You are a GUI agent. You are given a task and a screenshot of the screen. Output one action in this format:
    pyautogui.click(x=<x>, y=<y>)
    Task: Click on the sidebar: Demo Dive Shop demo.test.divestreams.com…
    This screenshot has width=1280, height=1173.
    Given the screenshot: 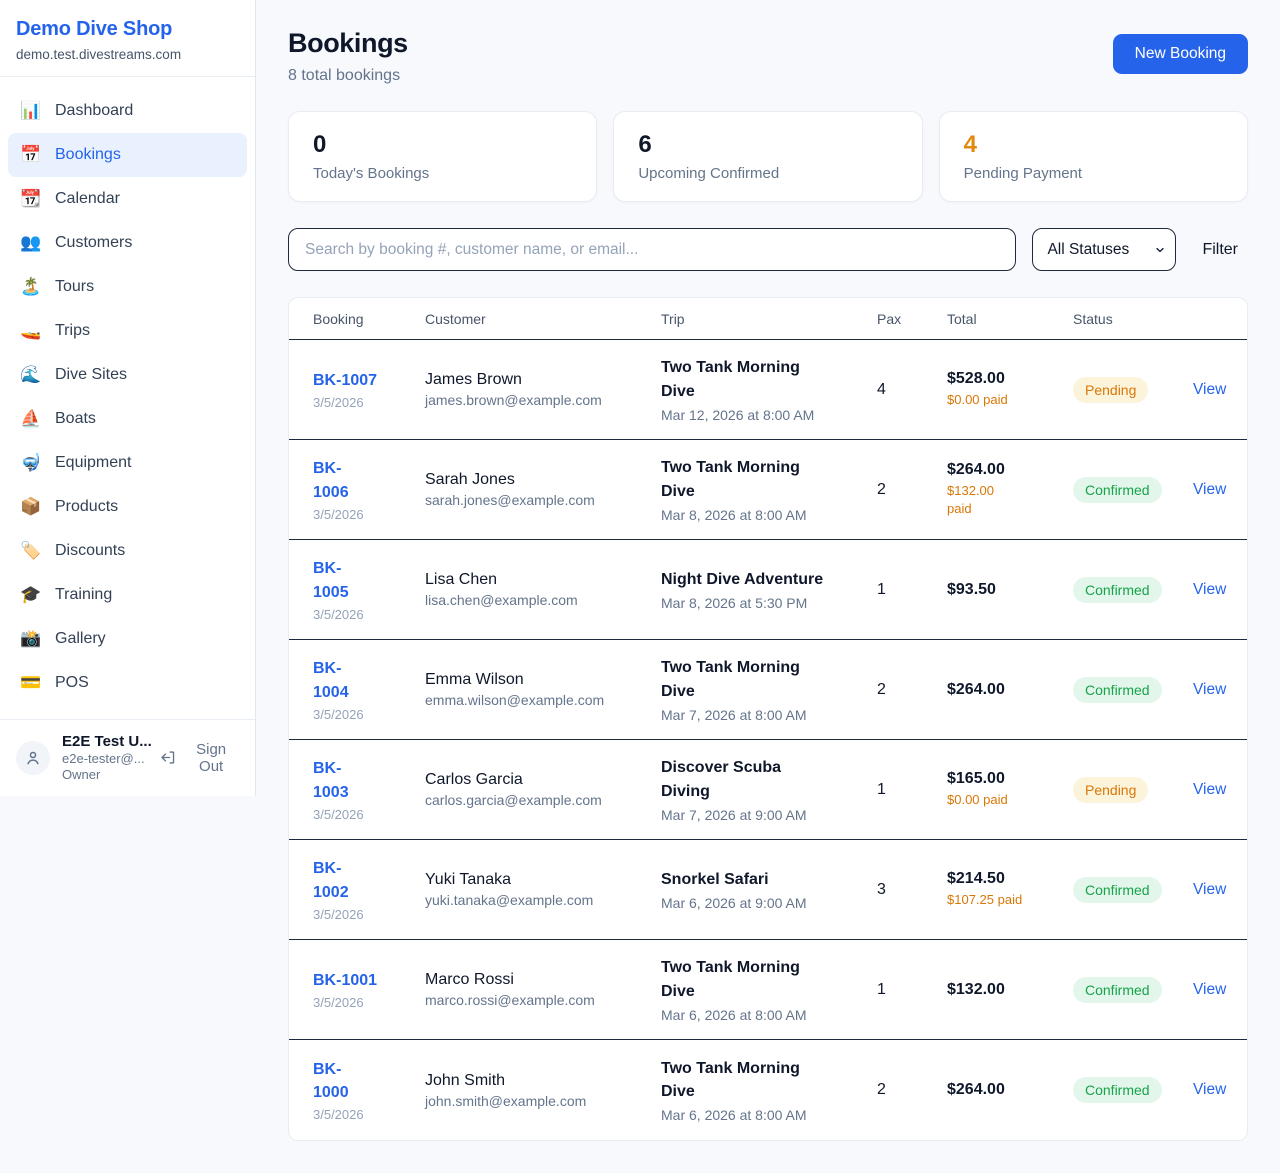 What is the action you would take?
    pyautogui.click(x=128, y=398)
    